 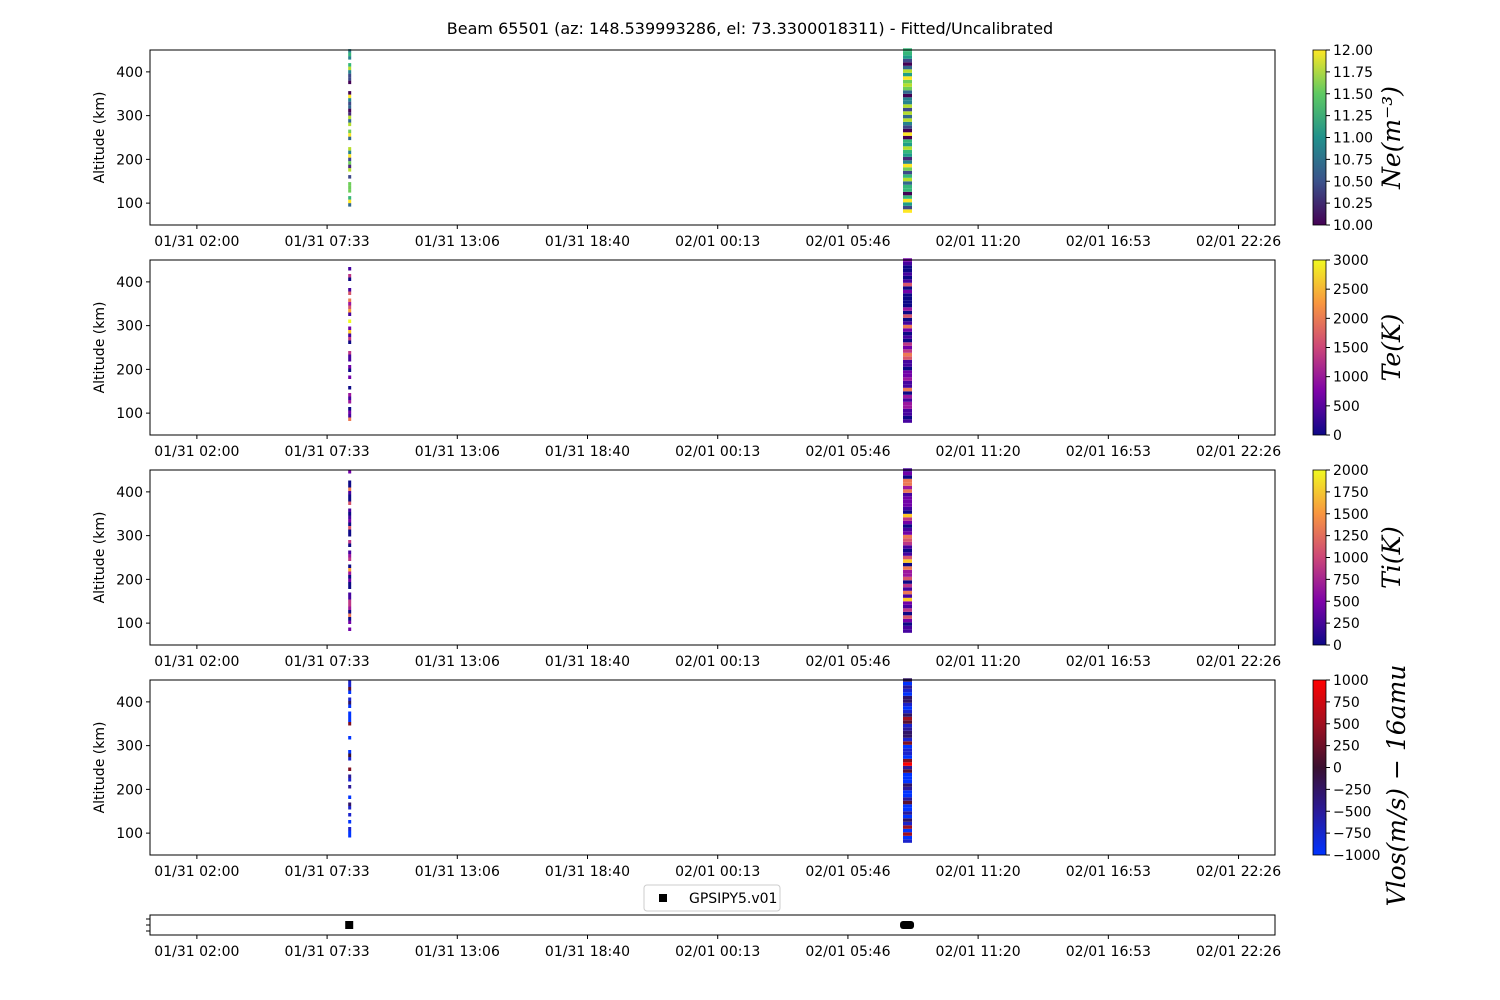 I want to click on x-tick-label: 02/01 11:20, so click(x=978, y=452).